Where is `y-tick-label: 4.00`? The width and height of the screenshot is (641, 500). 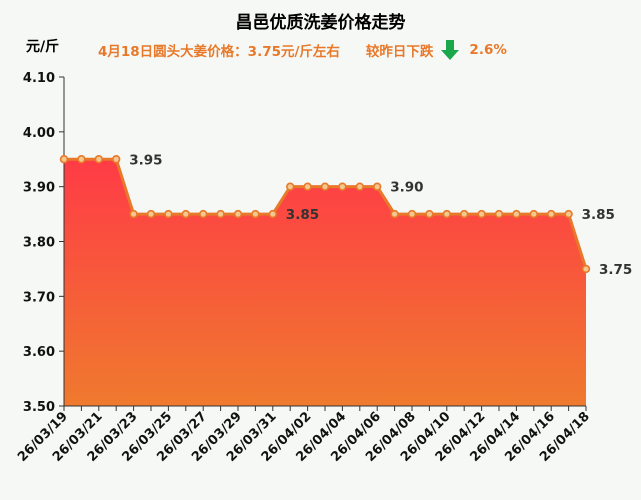 y-tick-label: 4.00 is located at coordinates (39, 133).